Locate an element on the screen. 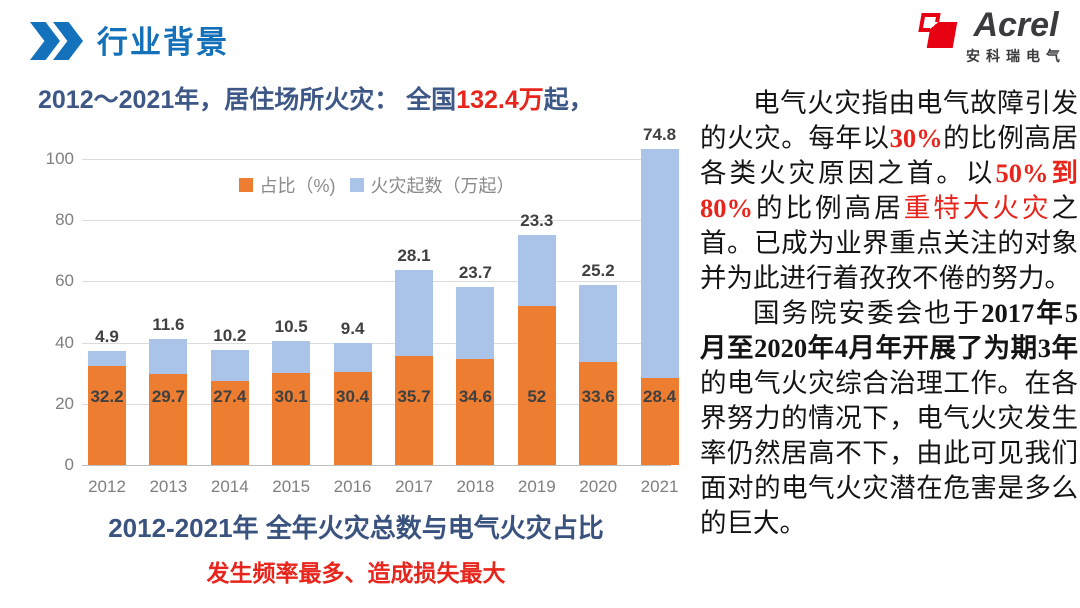 The height and width of the screenshot is (608, 1080). legend-item: 占比（%) is located at coordinates (287, 185).